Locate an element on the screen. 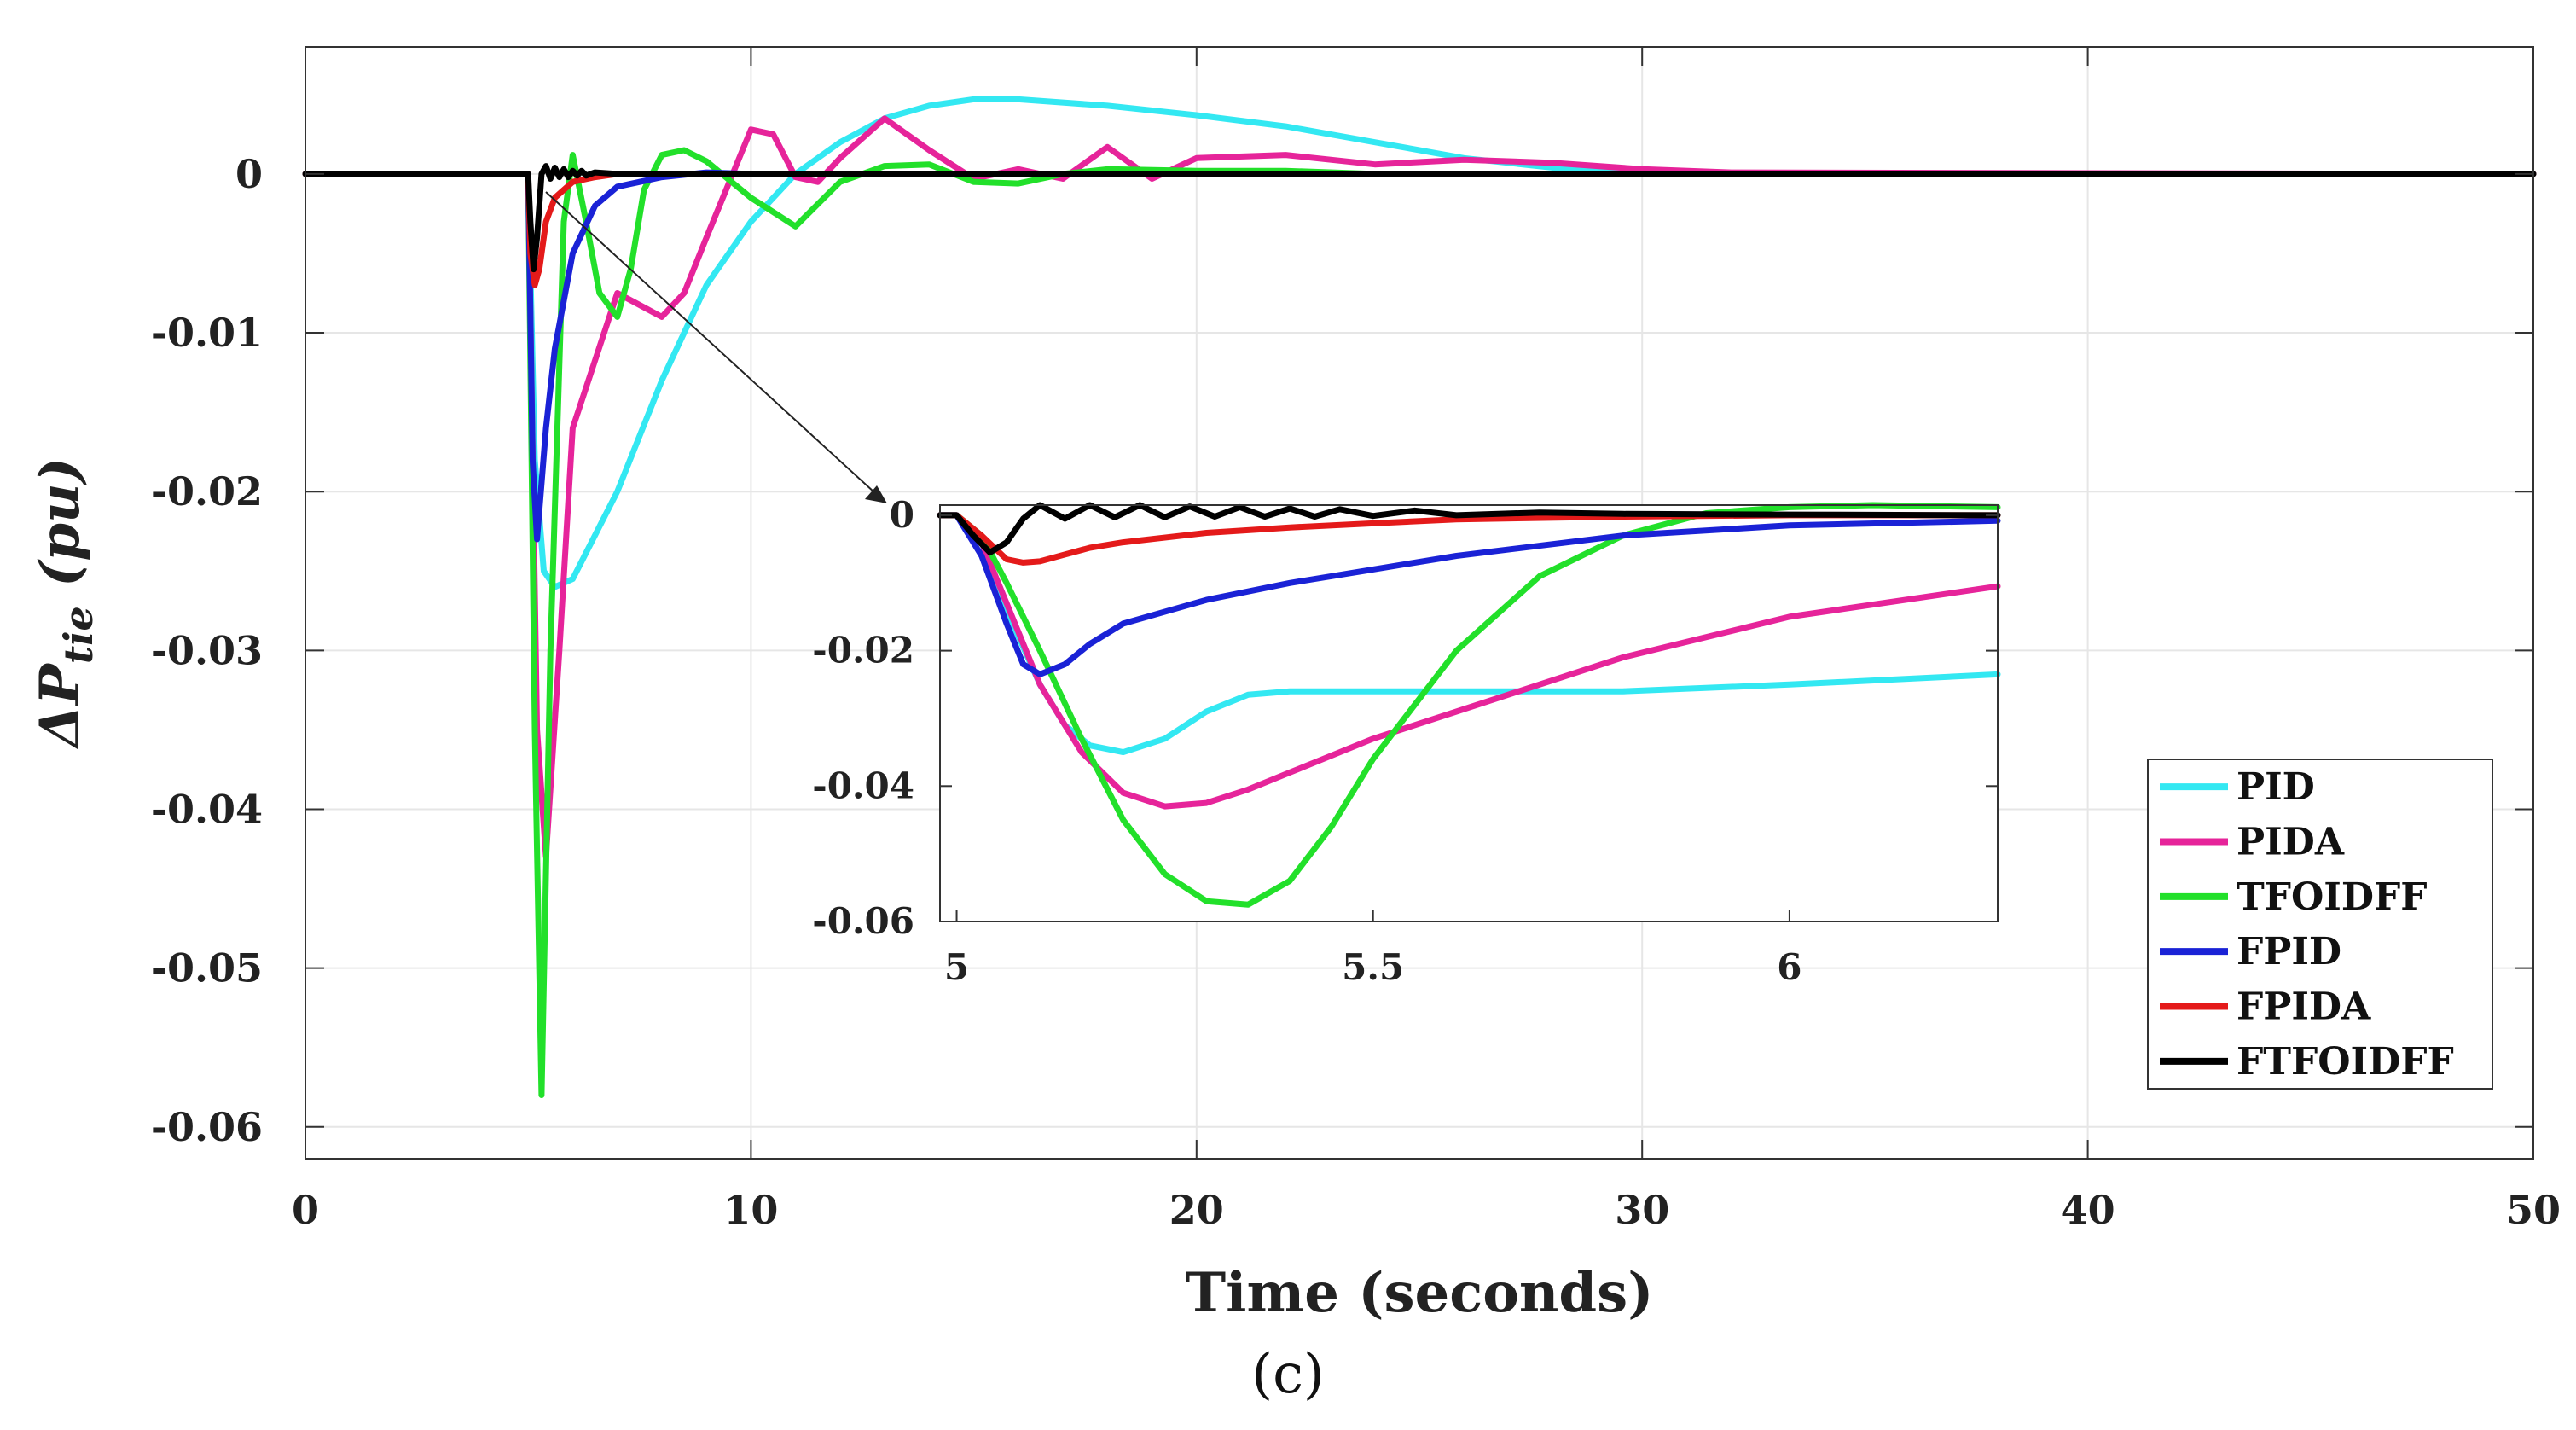 The image size is (2576, 1430). inset-x-tick-label: 5.5 is located at coordinates (1373, 967).